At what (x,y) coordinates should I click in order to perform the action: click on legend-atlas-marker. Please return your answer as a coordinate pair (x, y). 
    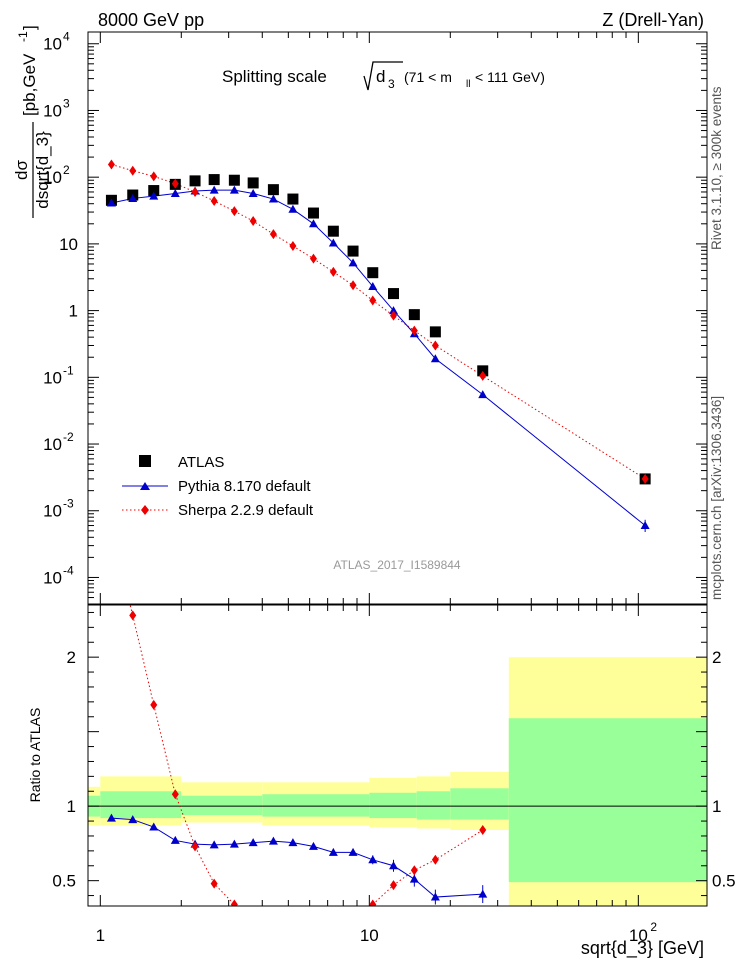
    Looking at the image, I should click on (145, 461).